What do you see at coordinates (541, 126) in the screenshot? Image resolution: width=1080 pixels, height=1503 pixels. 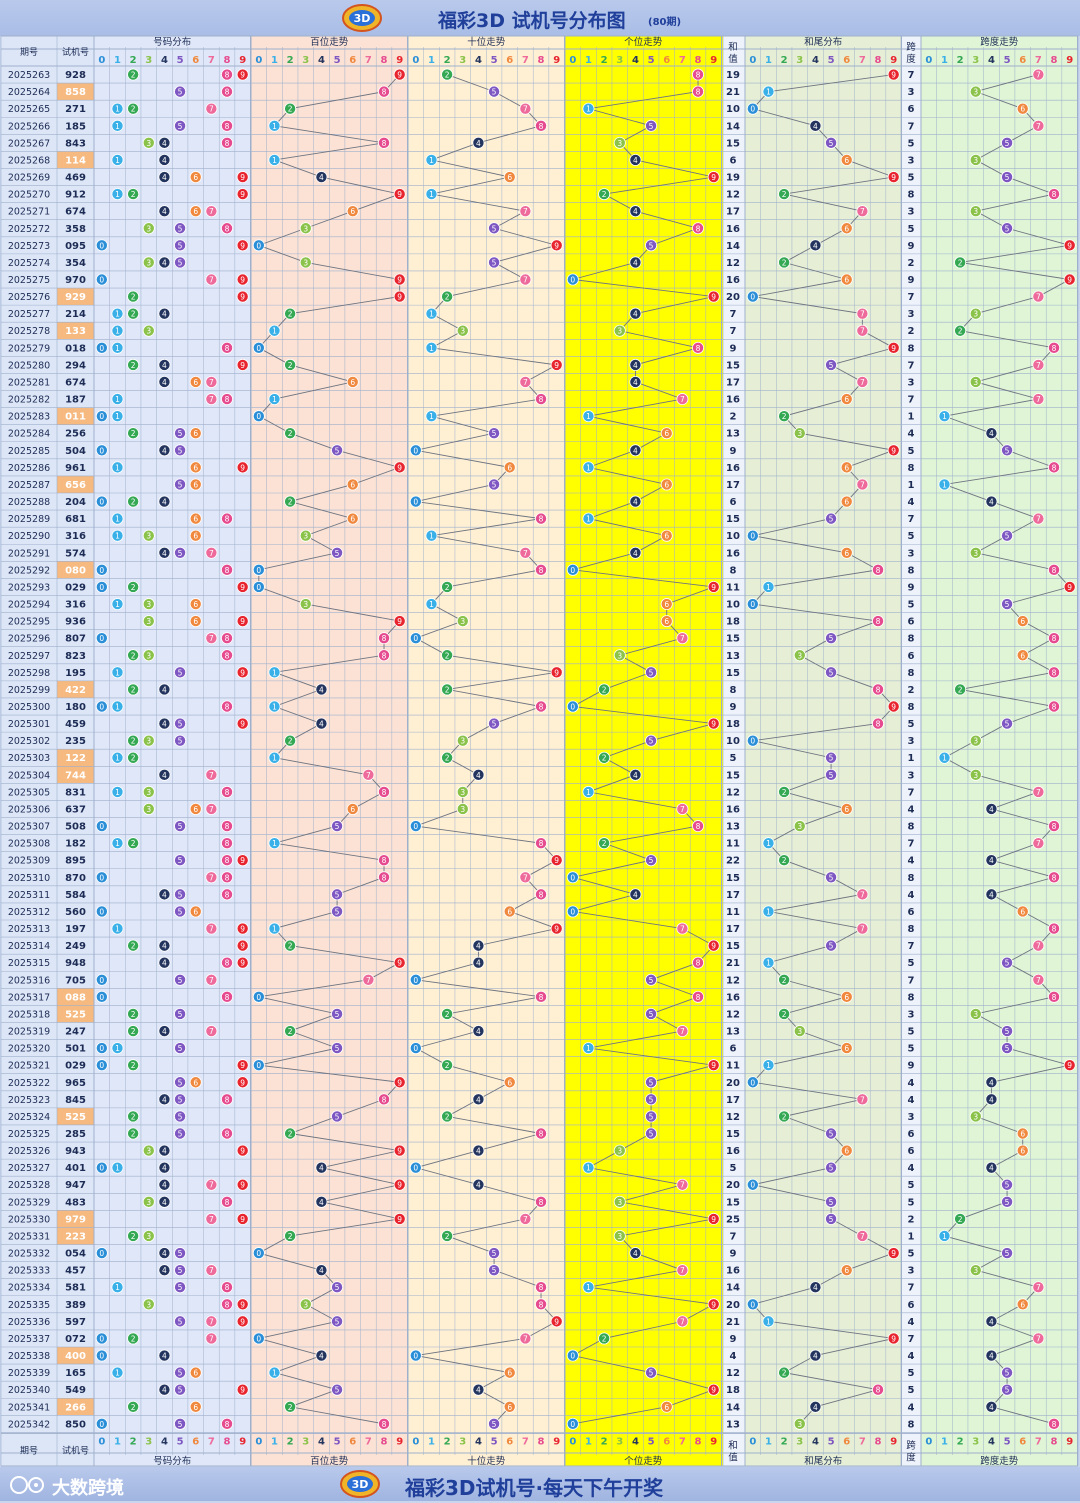 I see `tens-ball-label: 8` at bounding box center [541, 126].